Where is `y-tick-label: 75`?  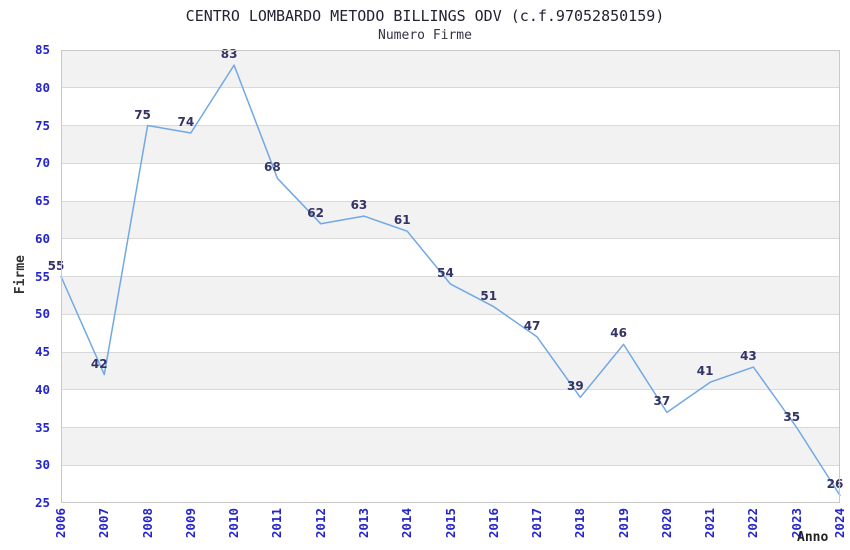
y-tick-label: 75 is located at coordinates (42, 125).